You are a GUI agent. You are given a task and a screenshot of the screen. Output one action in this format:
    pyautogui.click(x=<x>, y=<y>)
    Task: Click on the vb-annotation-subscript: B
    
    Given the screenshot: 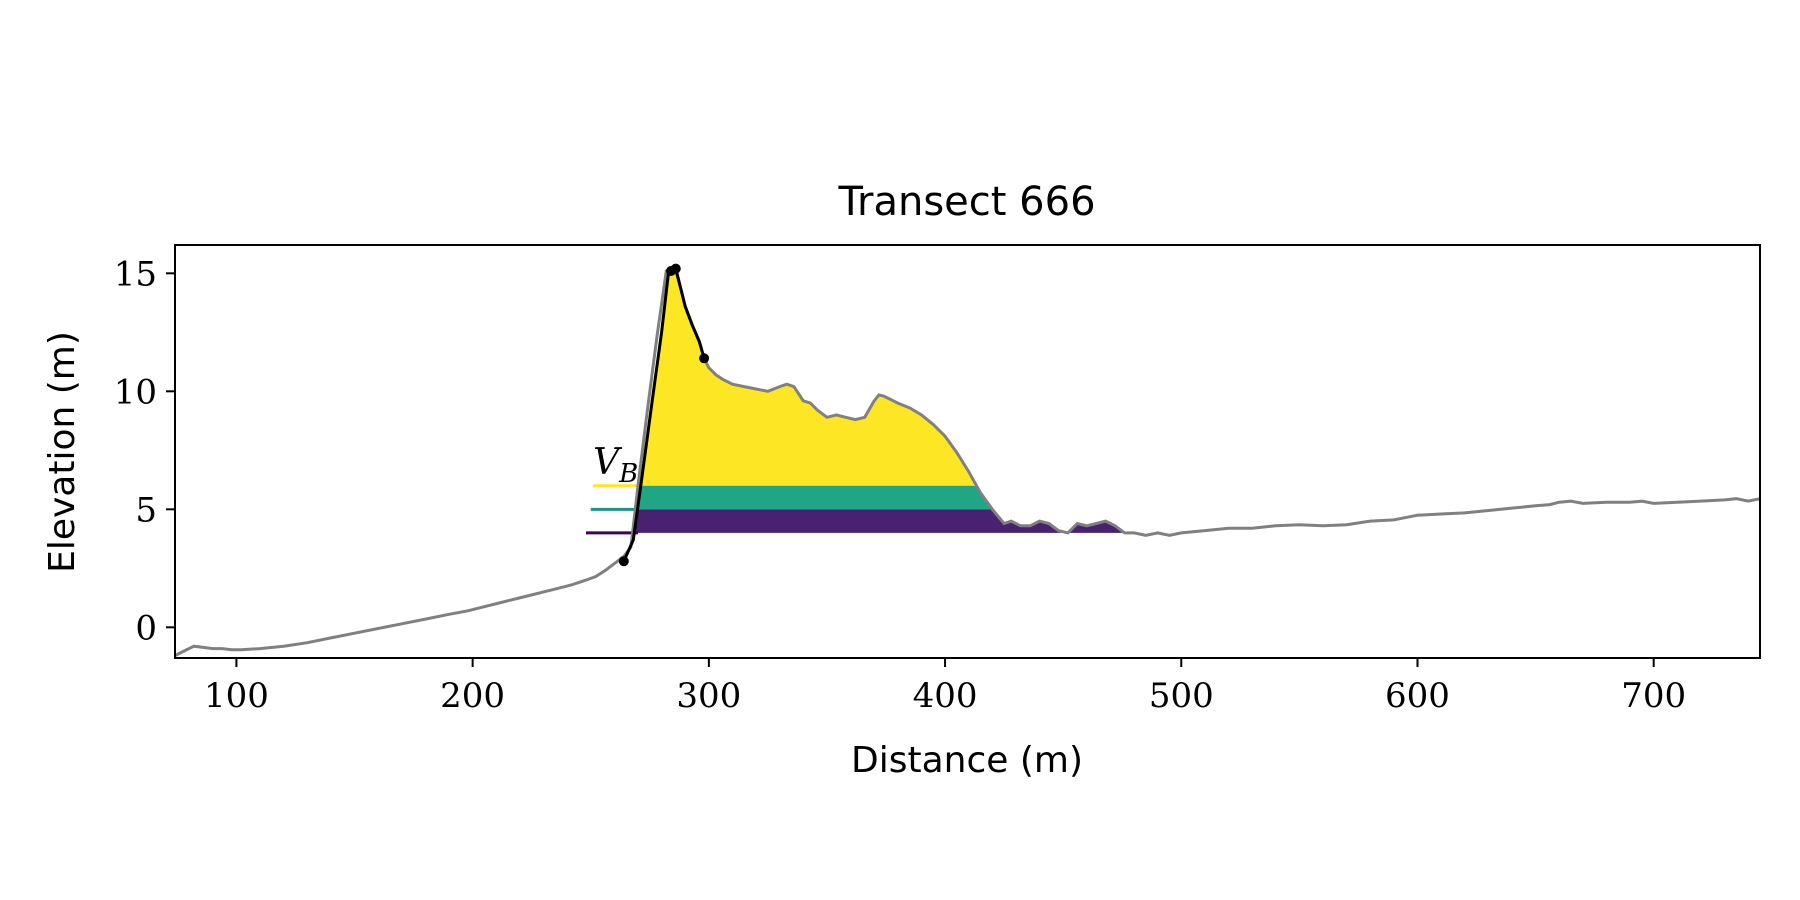 What is the action you would take?
    pyautogui.click(x=628, y=474)
    